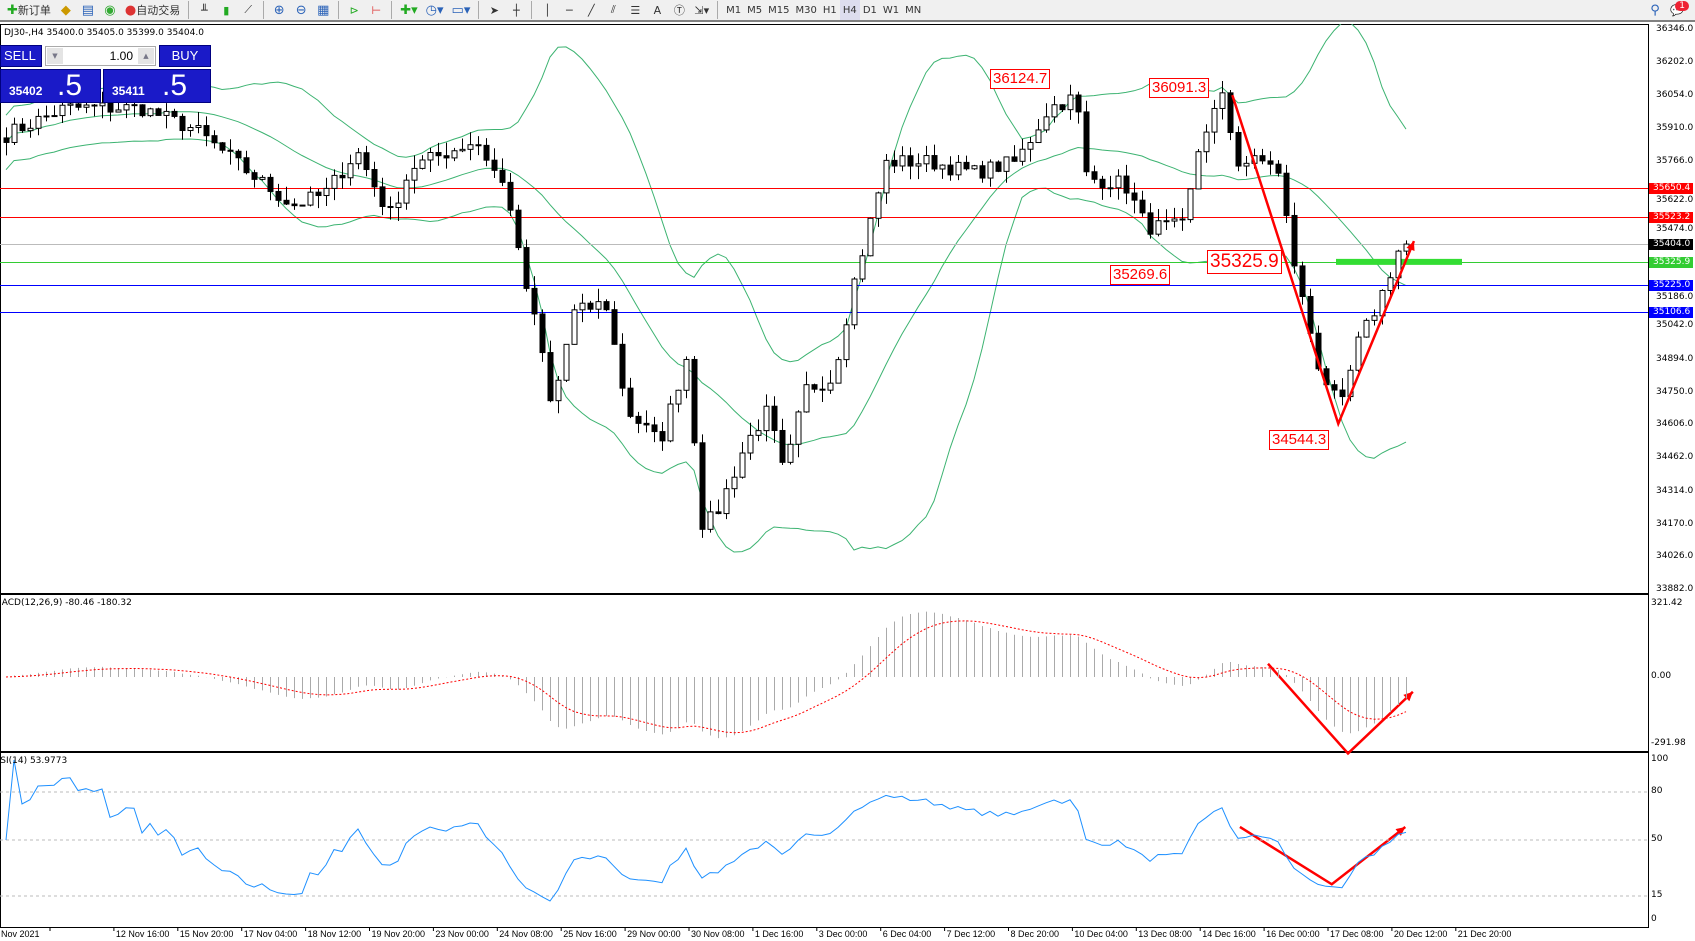 This screenshot has width=1695, height=941. What do you see at coordinates (152, 10) in the screenshot?
I see `auto-trading-button: ● 自动交易` at bounding box center [152, 10].